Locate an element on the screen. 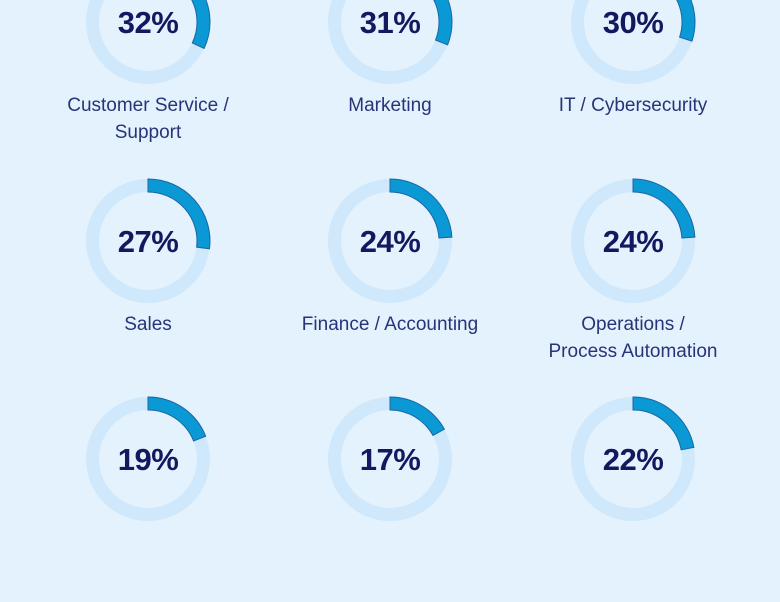  percent-value: 27% is located at coordinates (148, 241).